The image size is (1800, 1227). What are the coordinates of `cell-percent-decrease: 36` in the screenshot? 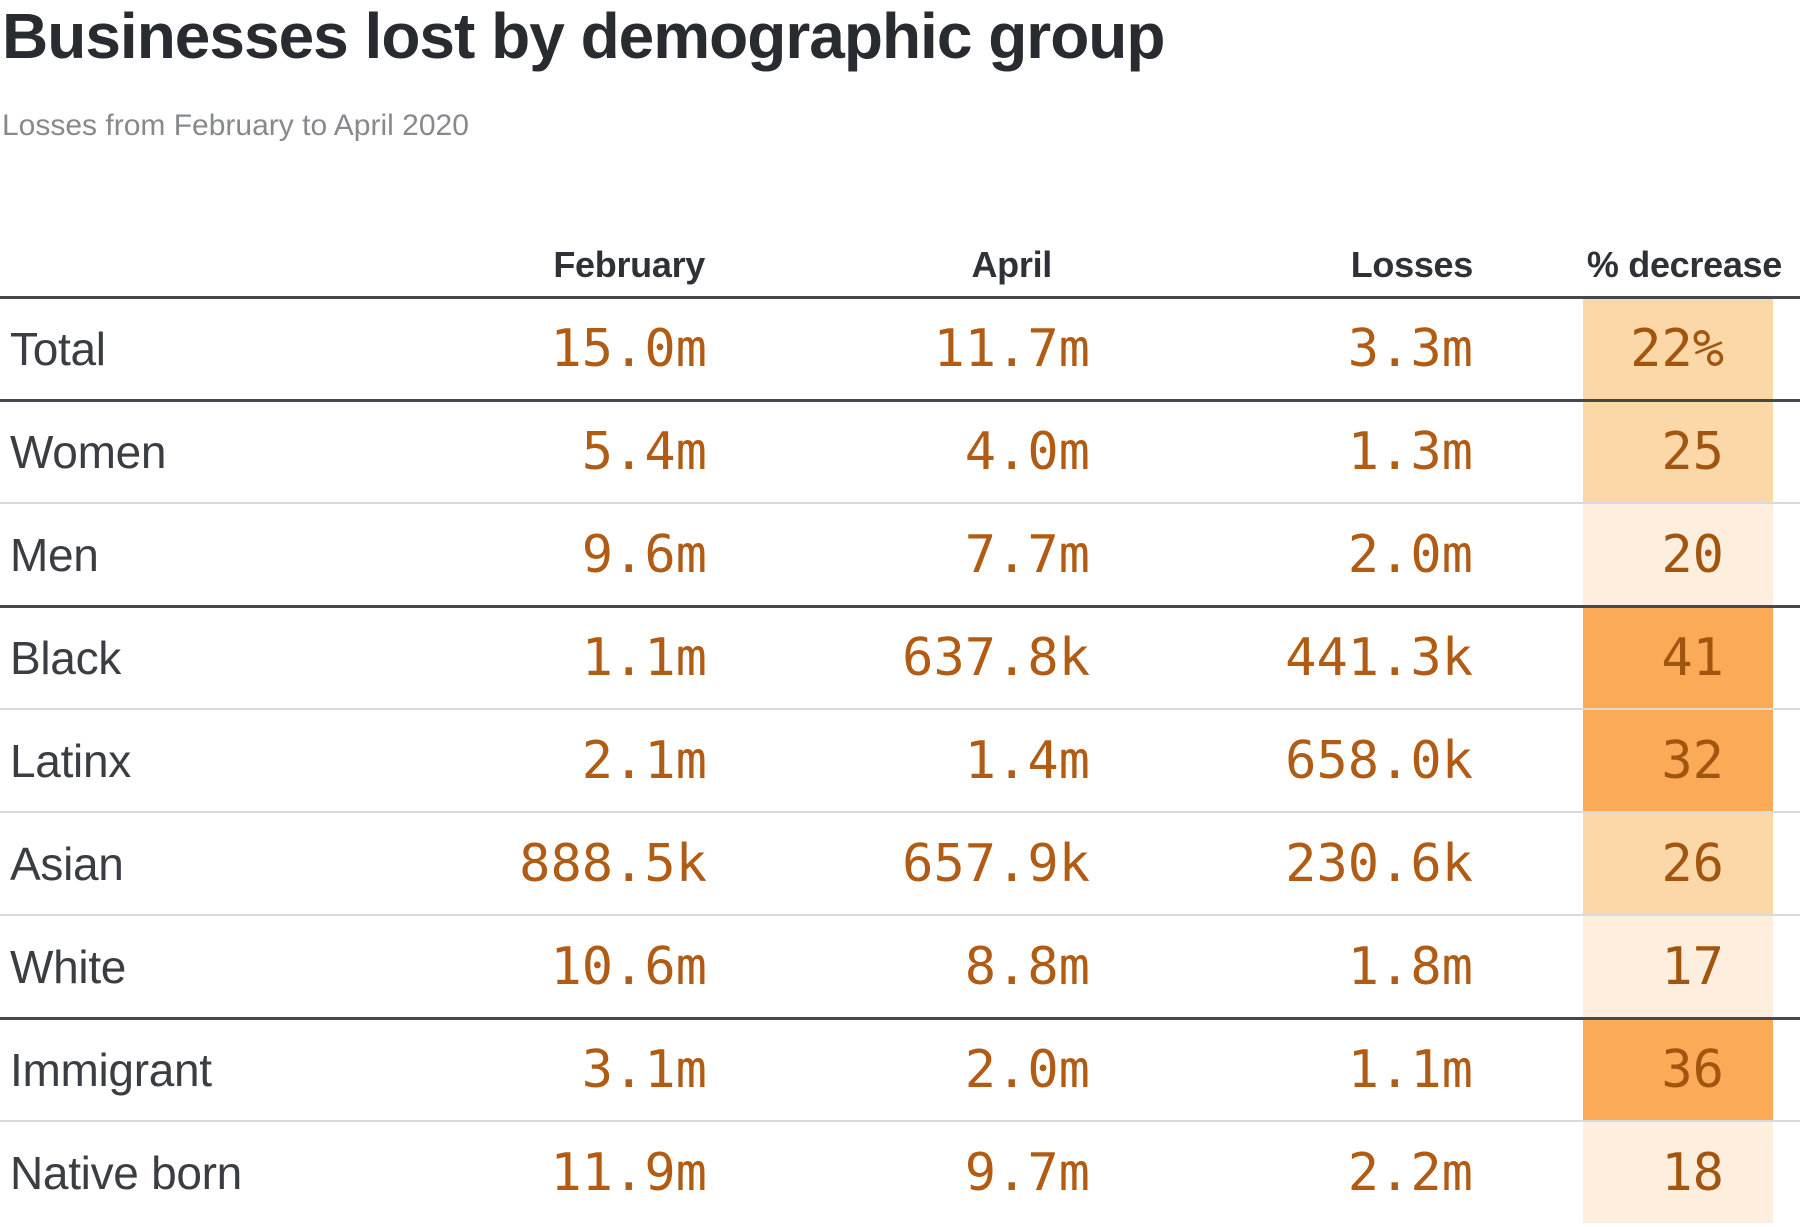 It's located at (1678, 1070).